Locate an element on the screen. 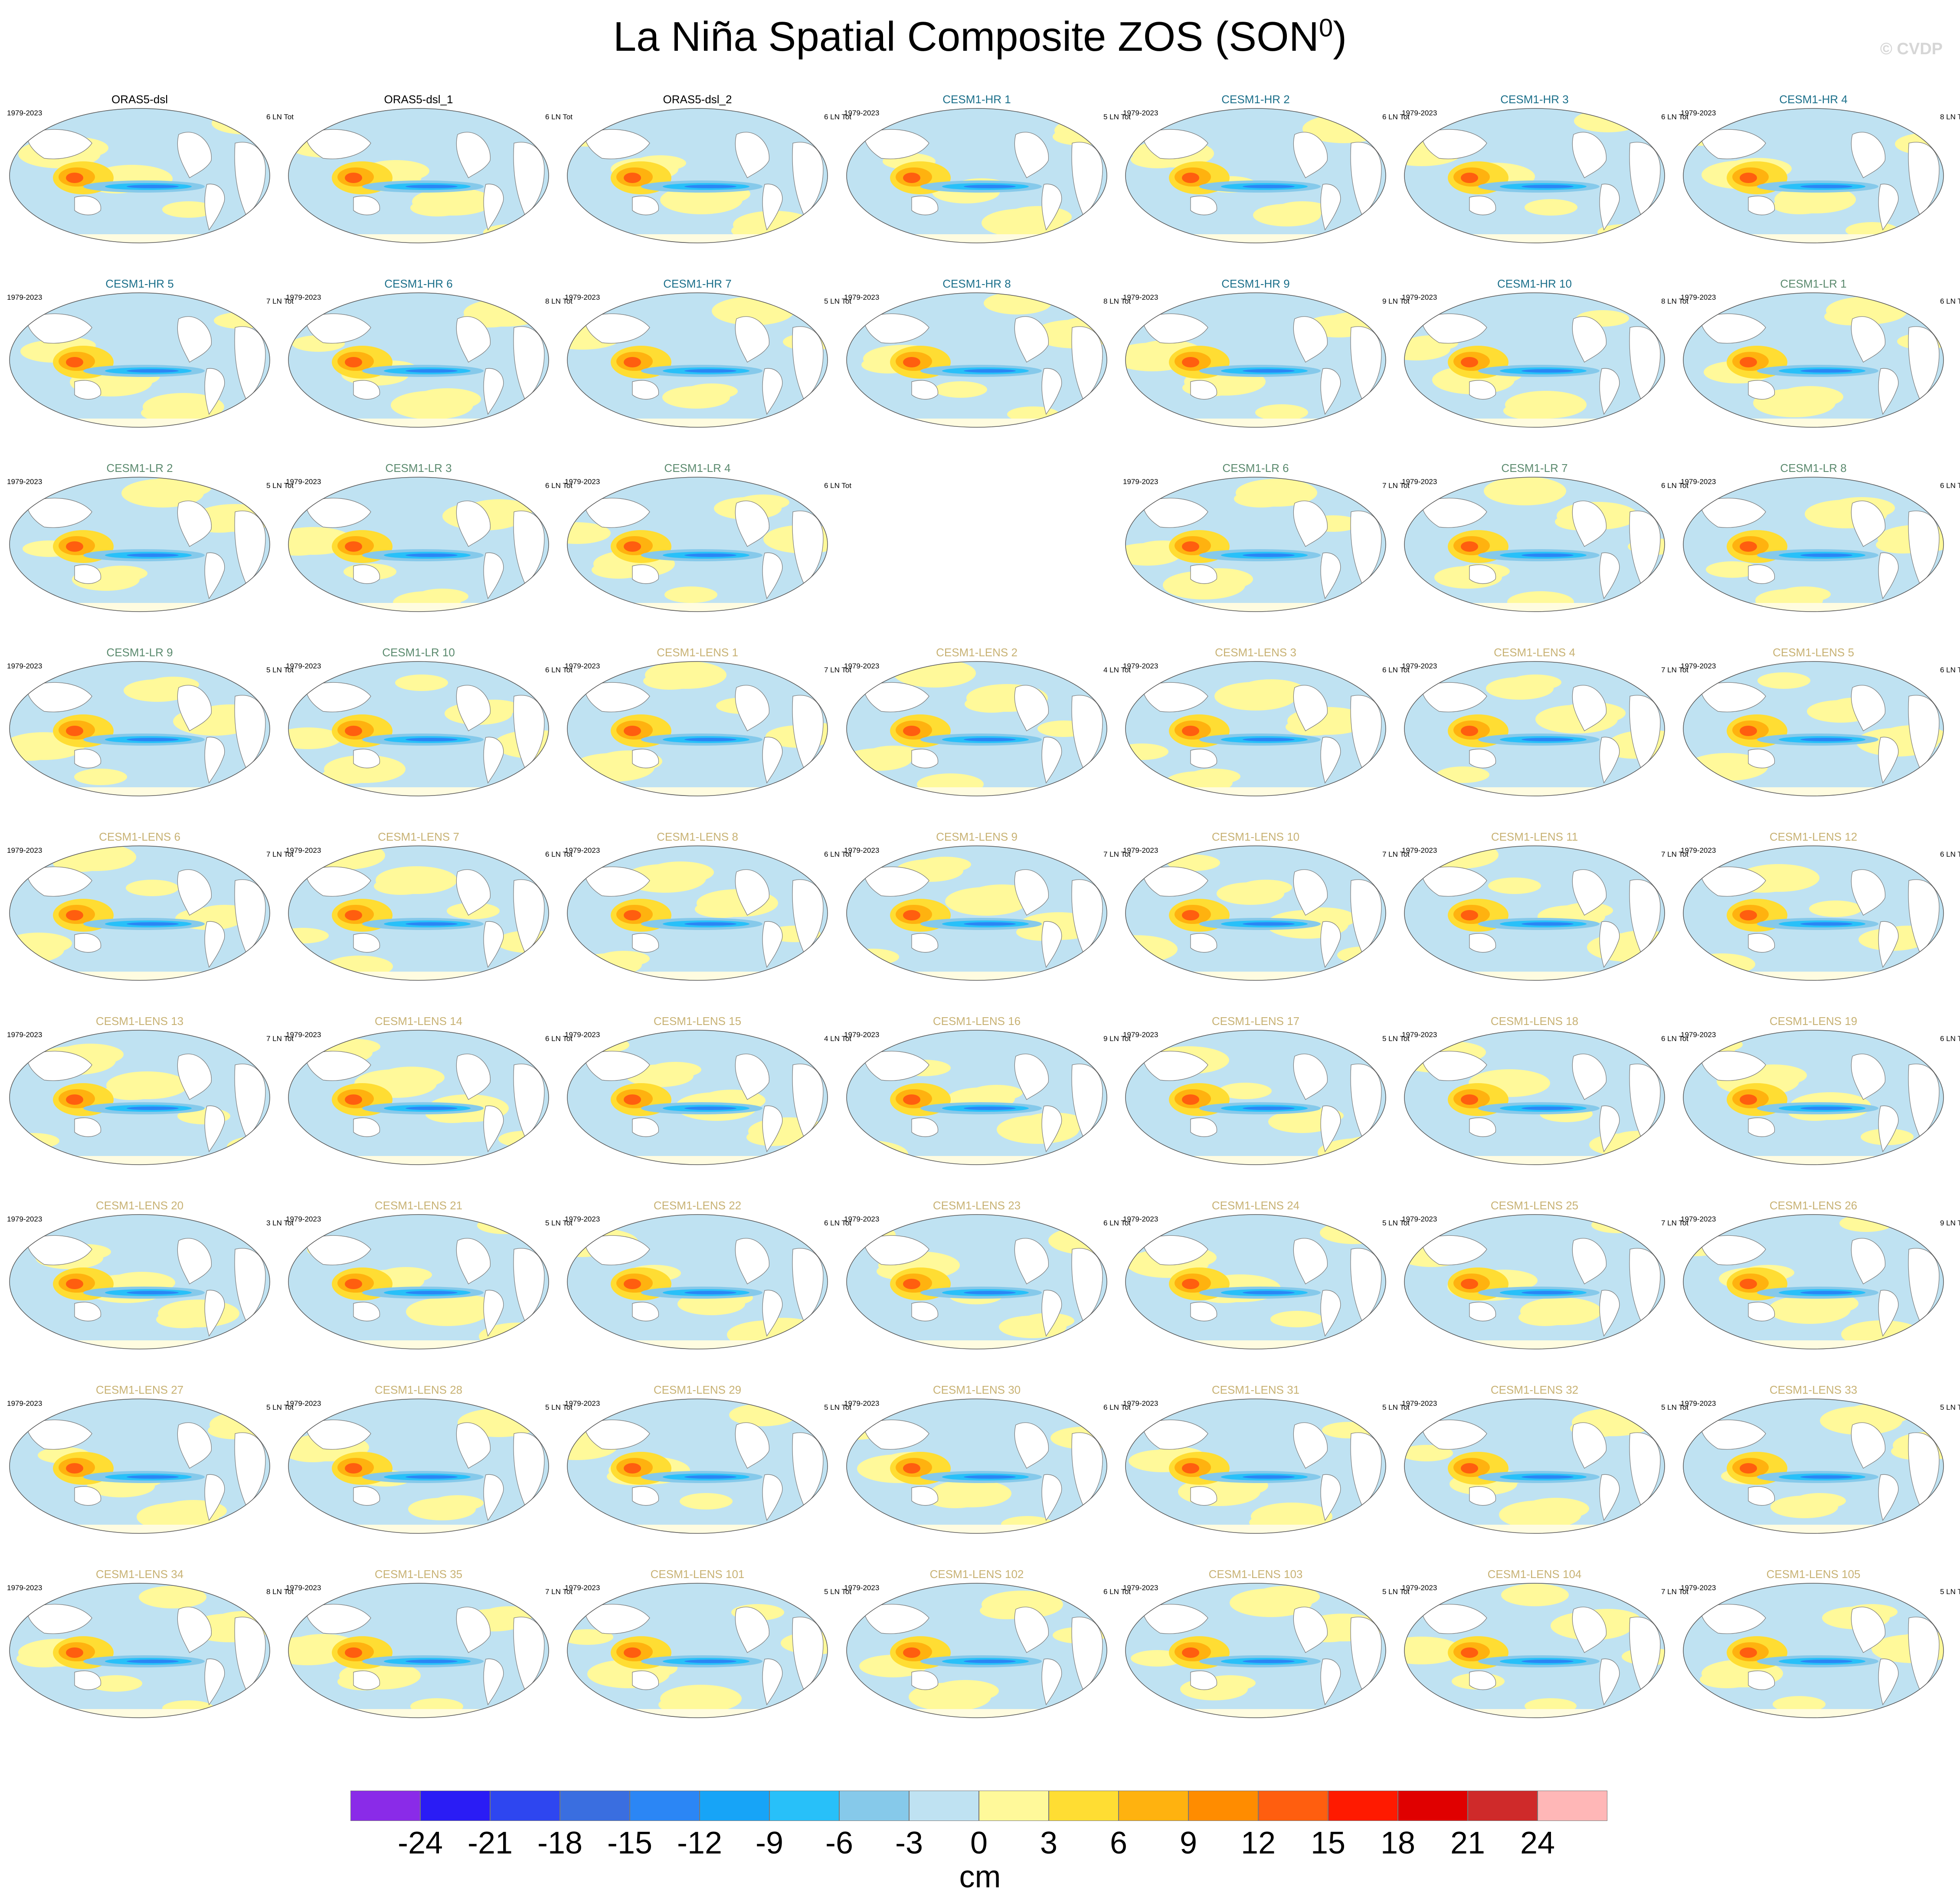 Image resolution: width=1960 pixels, height=1896 pixels. panel-title: CESM1-LENS 4 is located at coordinates (1534, 652).